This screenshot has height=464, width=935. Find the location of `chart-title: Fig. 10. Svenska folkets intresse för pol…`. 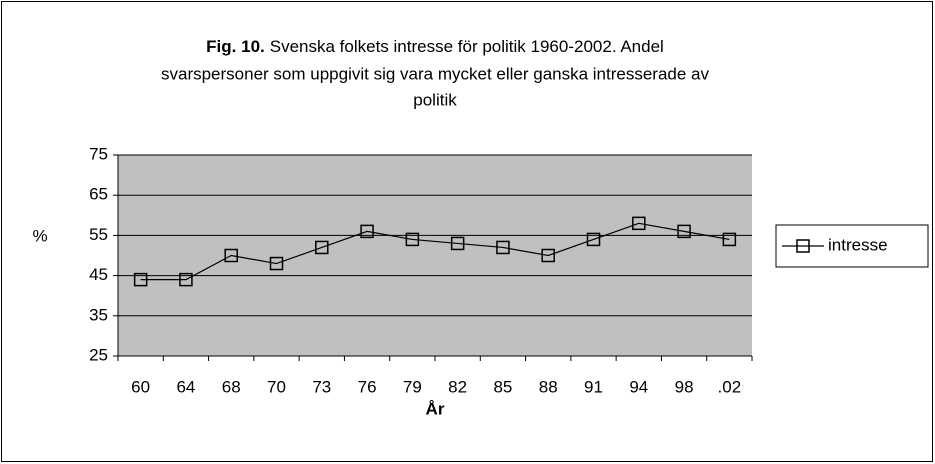

chart-title: Fig. 10. Svenska folkets intresse för pol… is located at coordinates (435, 46).